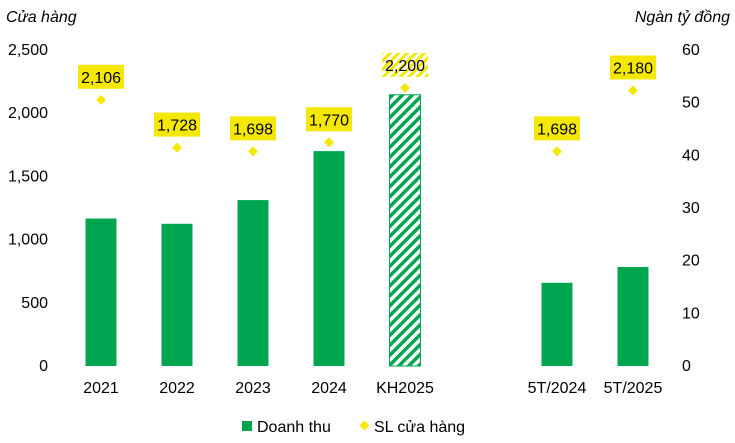 This screenshot has height=443, width=735. I want to click on legend-label-revenue: Doanh thu, so click(294, 427).